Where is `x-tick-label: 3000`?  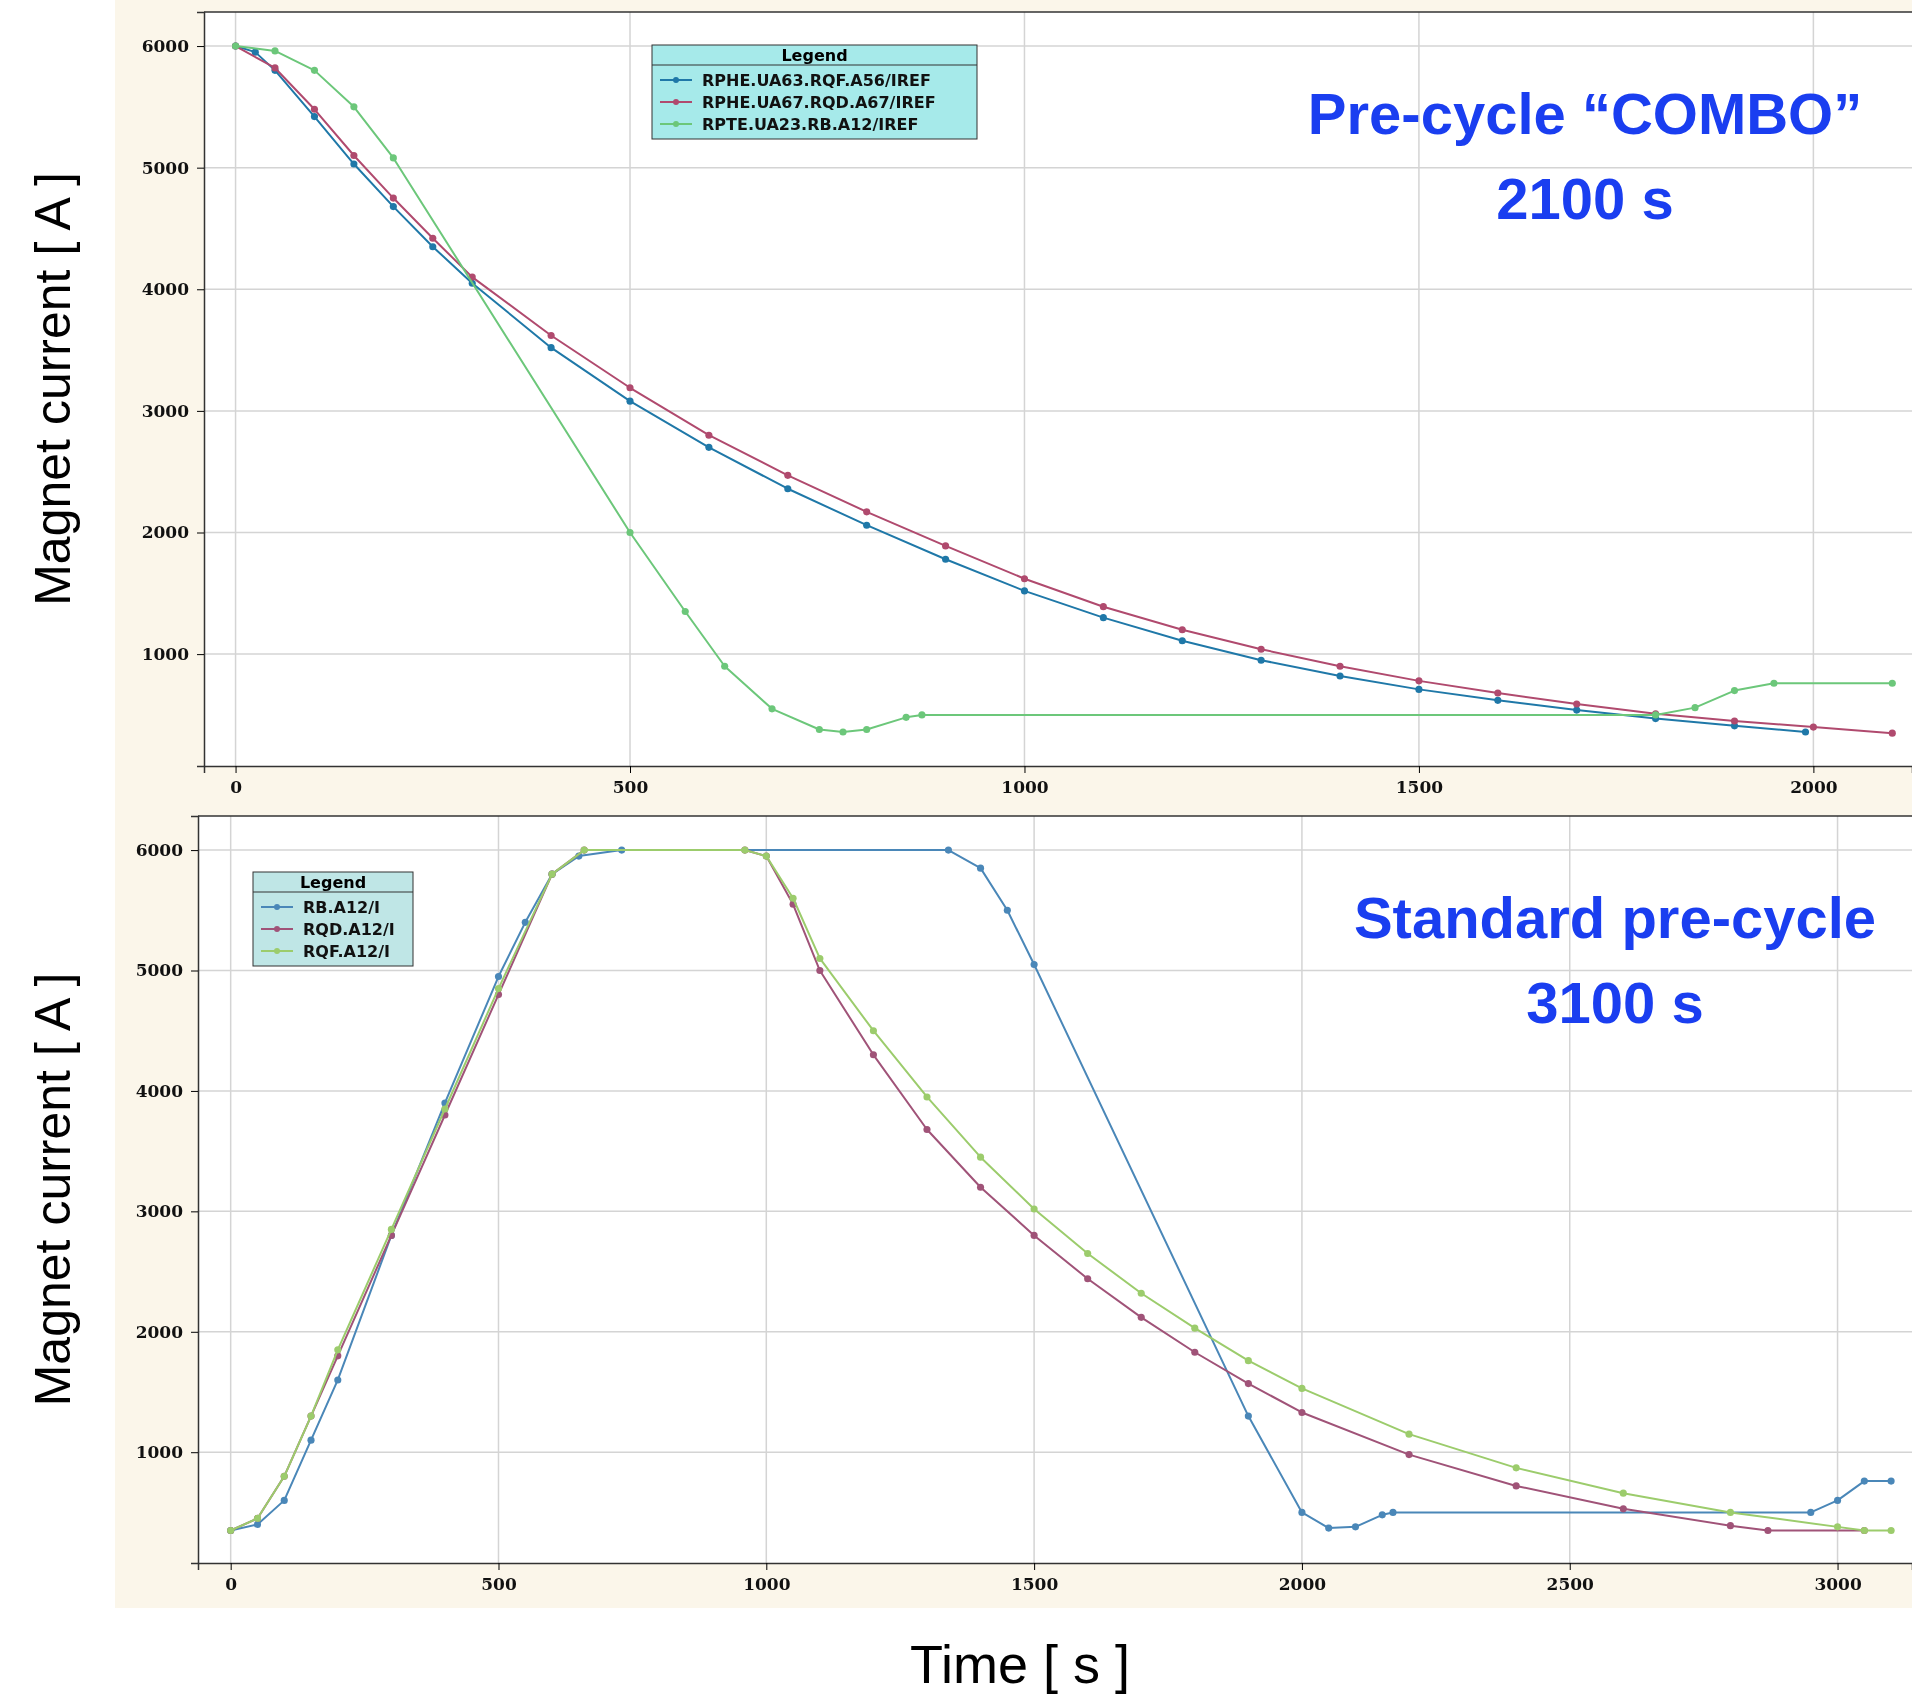 x-tick-label: 3000 is located at coordinates (1838, 1584).